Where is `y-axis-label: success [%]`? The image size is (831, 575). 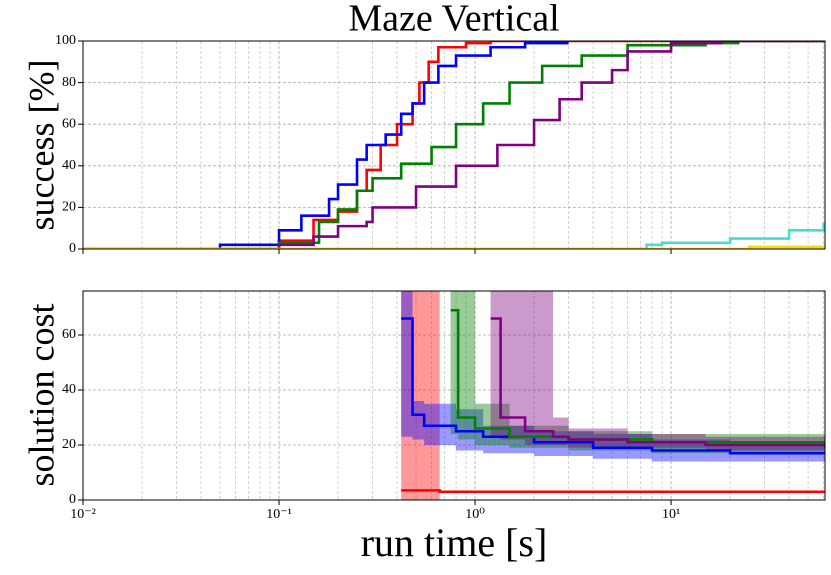
y-axis-label: success [%] is located at coordinates (41, 145).